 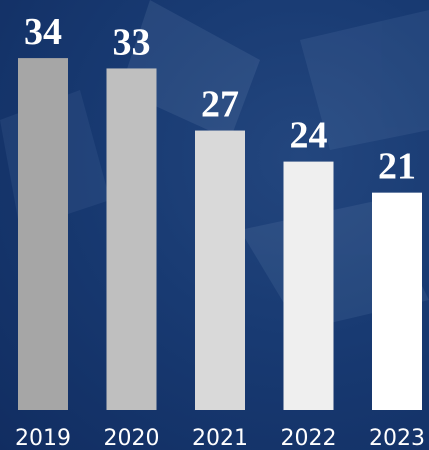 I want to click on data-label: 27, so click(x=220, y=105).